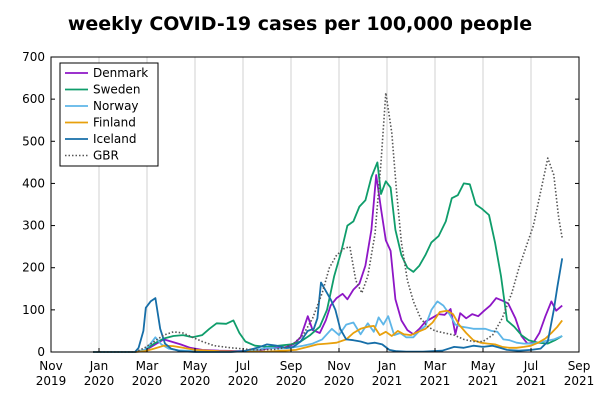  I want to click on y-tick-label: 700, so click(33, 57).